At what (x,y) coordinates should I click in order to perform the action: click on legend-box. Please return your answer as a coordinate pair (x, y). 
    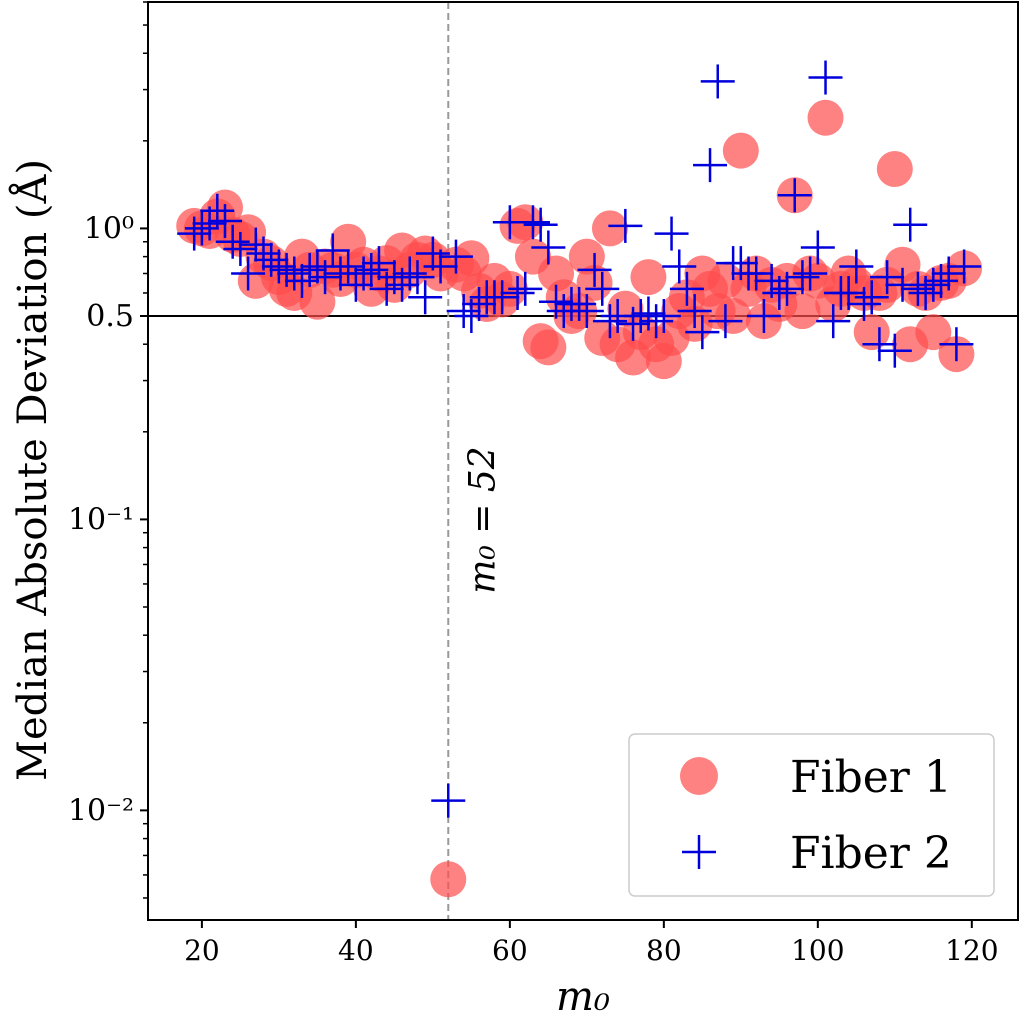
    Looking at the image, I should click on (811, 815).